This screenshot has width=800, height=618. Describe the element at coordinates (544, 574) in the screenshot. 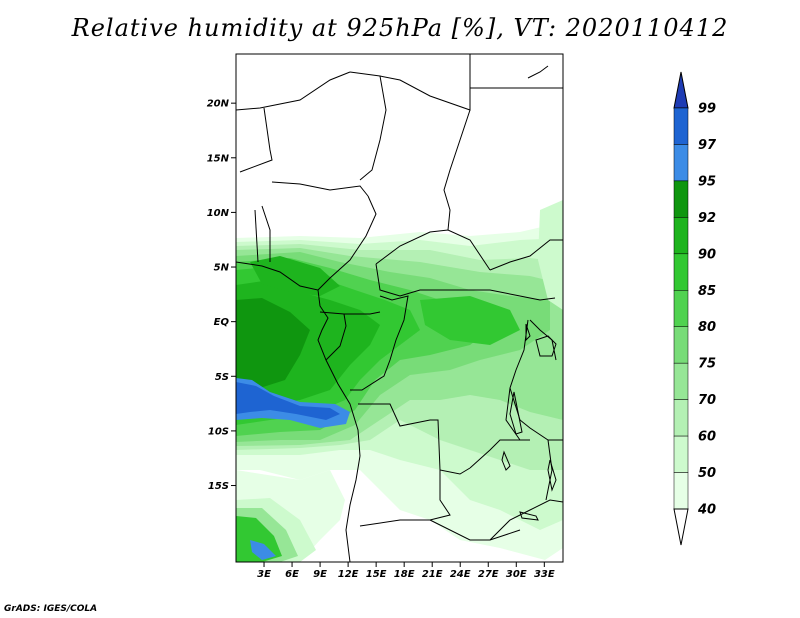

I see `x-tick-label: 33E` at that location.